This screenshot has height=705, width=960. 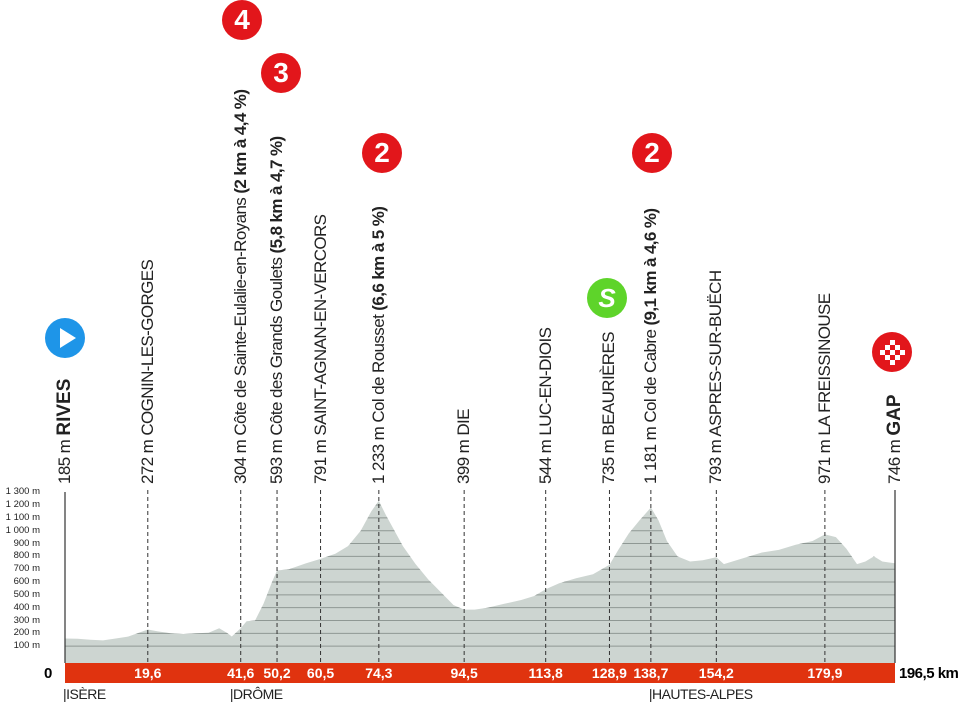 What do you see at coordinates (147, 461) in the screenshot?
I see `altitude: 272 m` at bounding box center [147, 461].